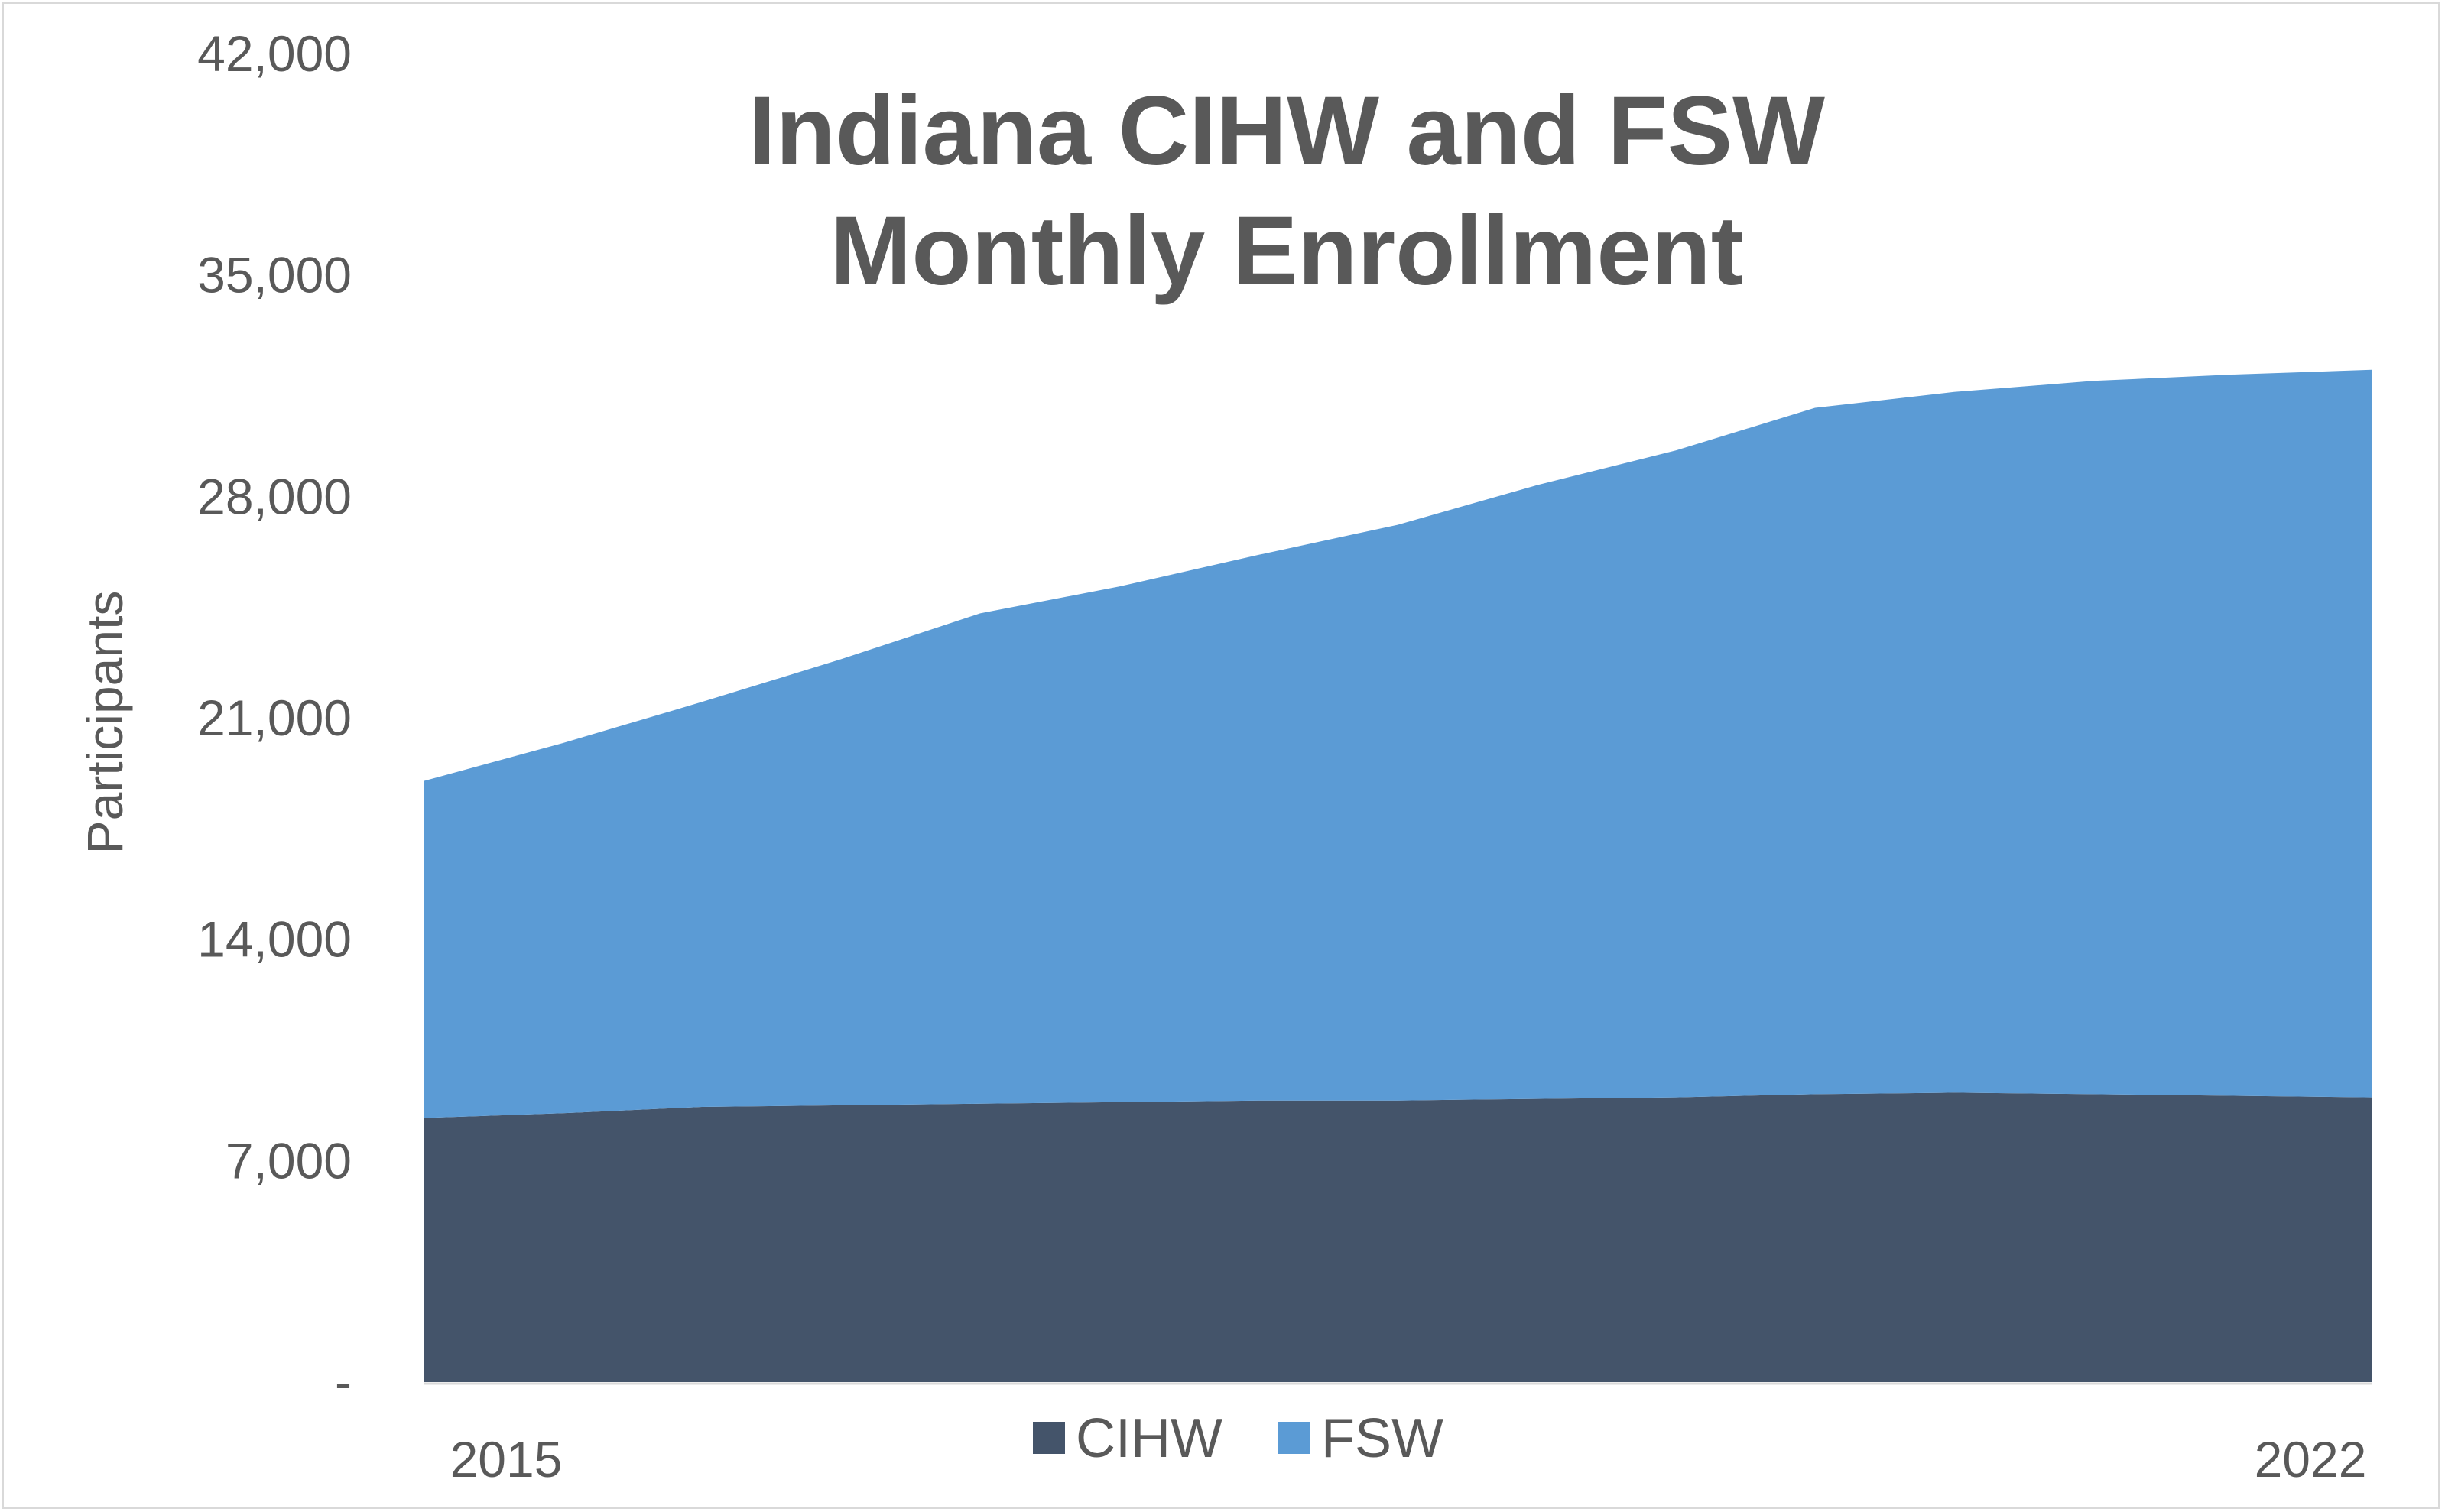 The image size is (2445, 1512). I want to click on y-tick-label: 21,000, so click(274, 717).